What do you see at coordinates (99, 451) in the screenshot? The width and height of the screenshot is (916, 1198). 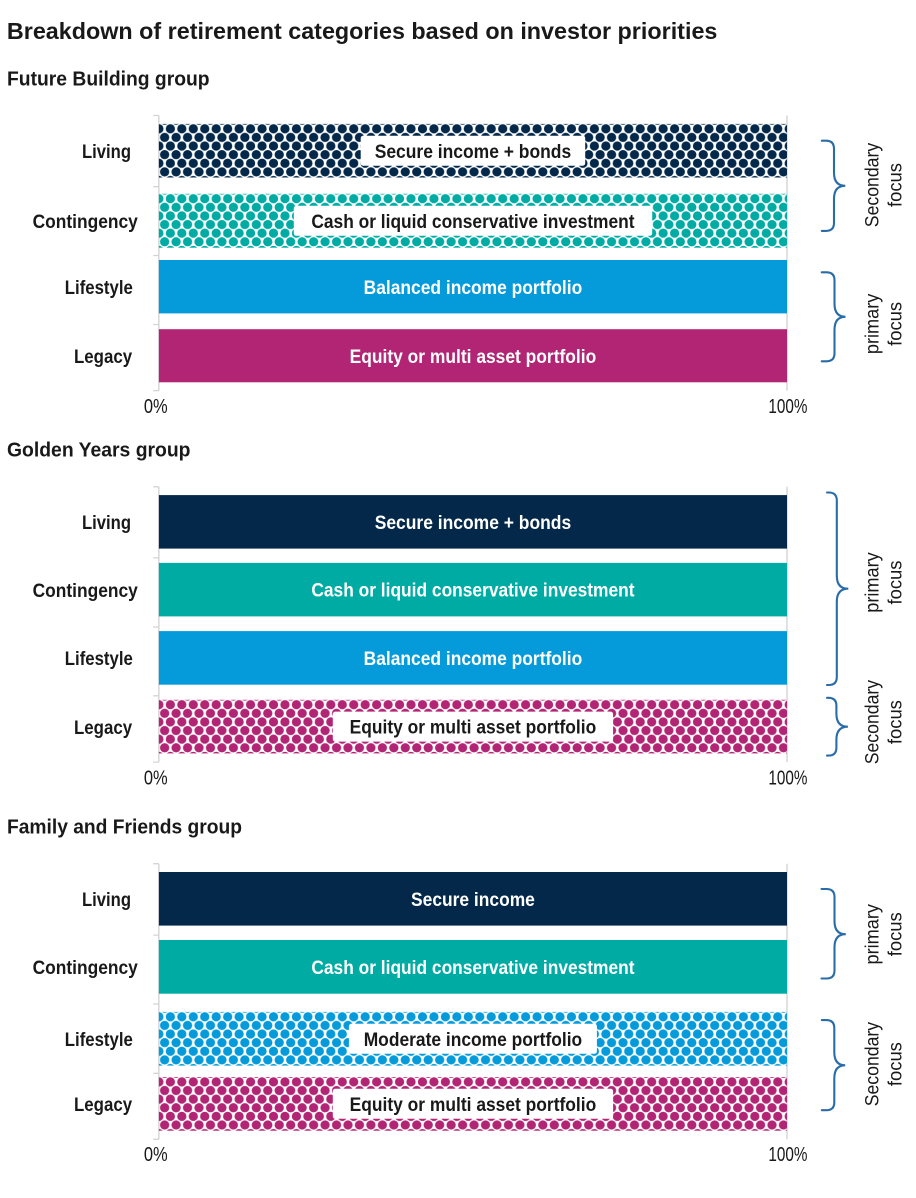 I see `svg-text: Golden Years group` at bounding box center [99, 451].